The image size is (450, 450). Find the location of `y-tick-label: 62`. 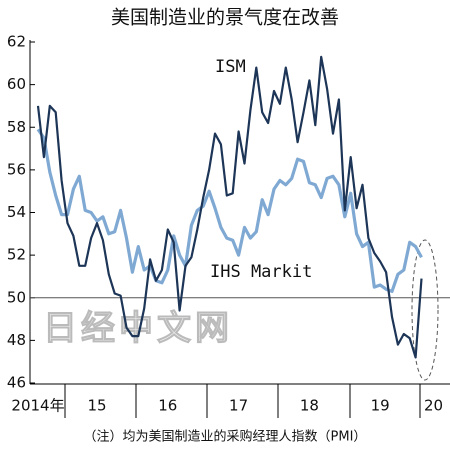

y-tick-label: 62 is located at coordinates (16, 42).